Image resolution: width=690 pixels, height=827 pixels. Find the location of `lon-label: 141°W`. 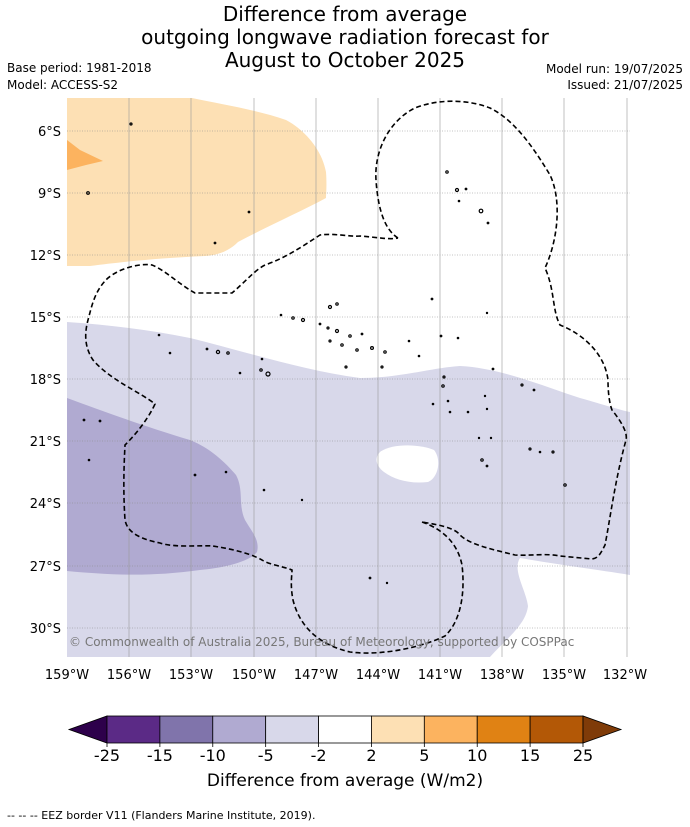

lon-label: 141°W is located at coordinates (440, 675).